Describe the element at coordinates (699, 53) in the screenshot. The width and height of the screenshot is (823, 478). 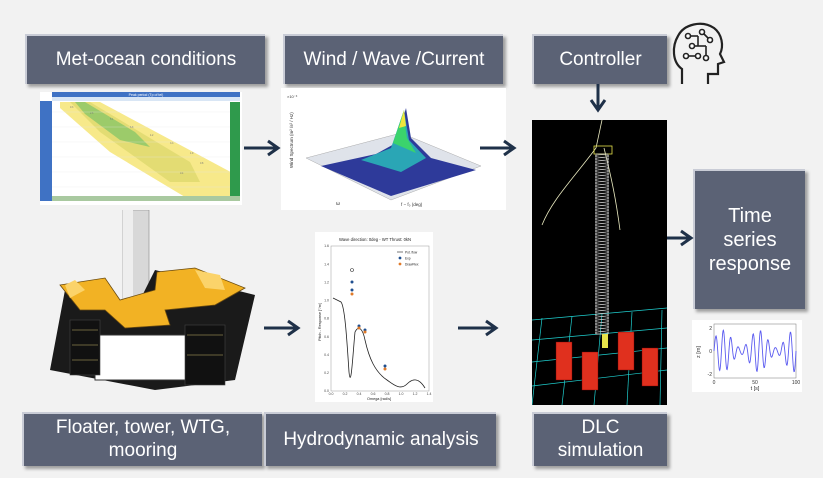
I see `ai-brain-icon` at that location.